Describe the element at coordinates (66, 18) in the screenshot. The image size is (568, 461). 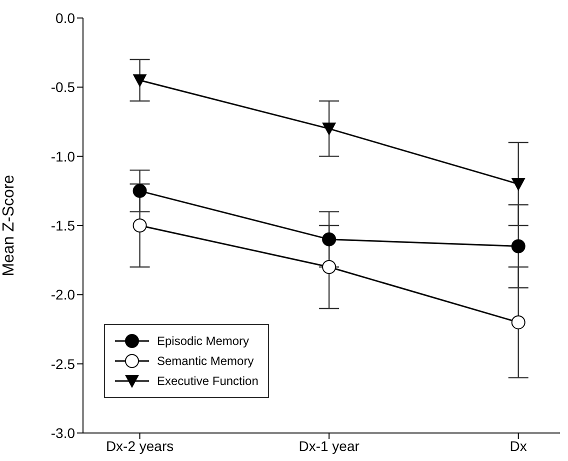
I see `y-tick-label: 0.0` at that location.